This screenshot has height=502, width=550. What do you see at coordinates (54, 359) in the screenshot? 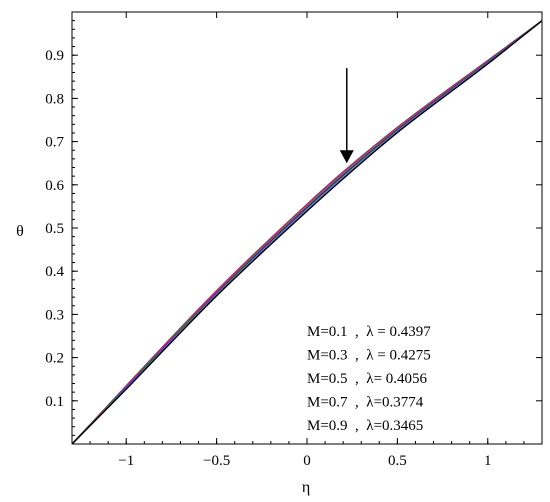
I see `y-tick-label: 0.2` at bounding box center [54, 359].